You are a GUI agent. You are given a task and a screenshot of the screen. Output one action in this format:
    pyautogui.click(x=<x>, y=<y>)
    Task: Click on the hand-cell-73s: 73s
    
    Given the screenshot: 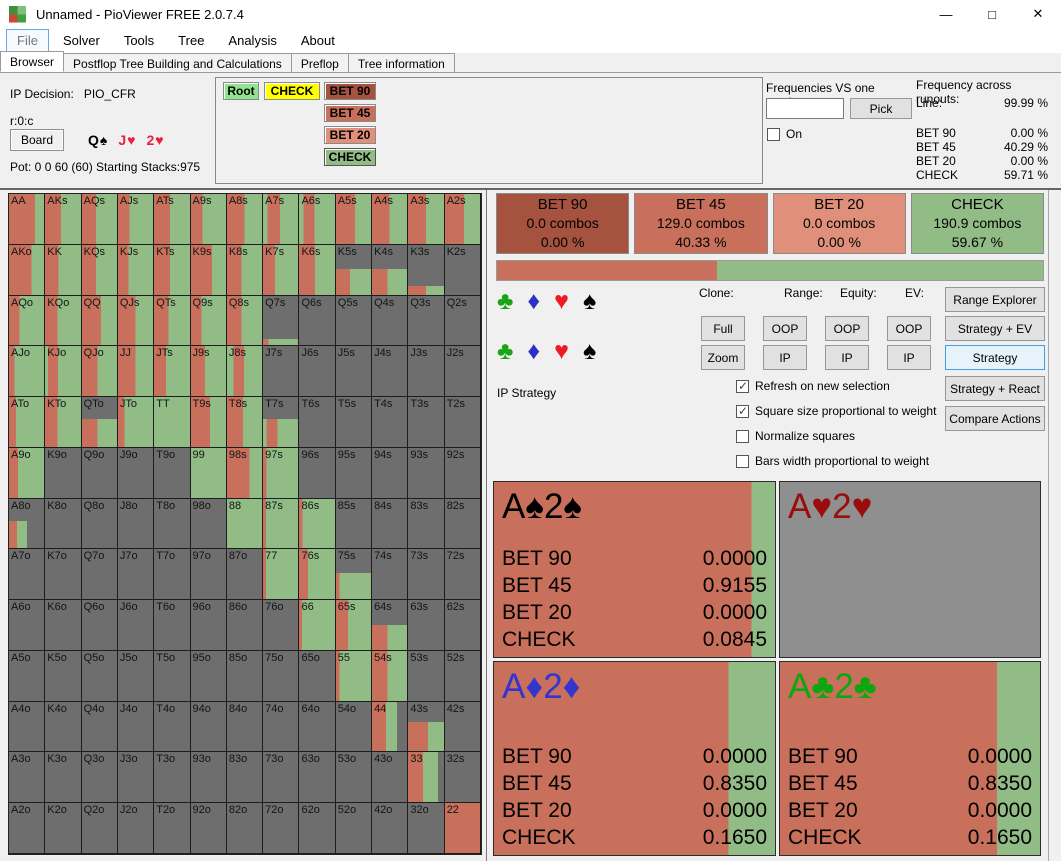 What is the action you would take?
    pyautogui.click(x=426, y=575)
    